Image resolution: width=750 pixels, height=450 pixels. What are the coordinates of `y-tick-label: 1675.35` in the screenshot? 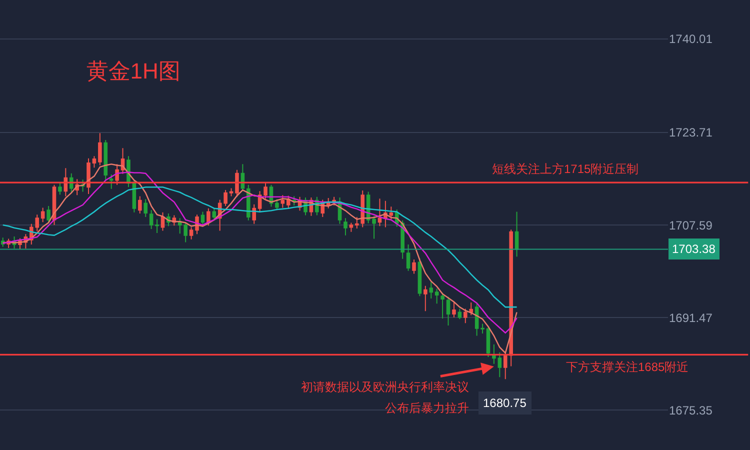 It's located at (691, 410).